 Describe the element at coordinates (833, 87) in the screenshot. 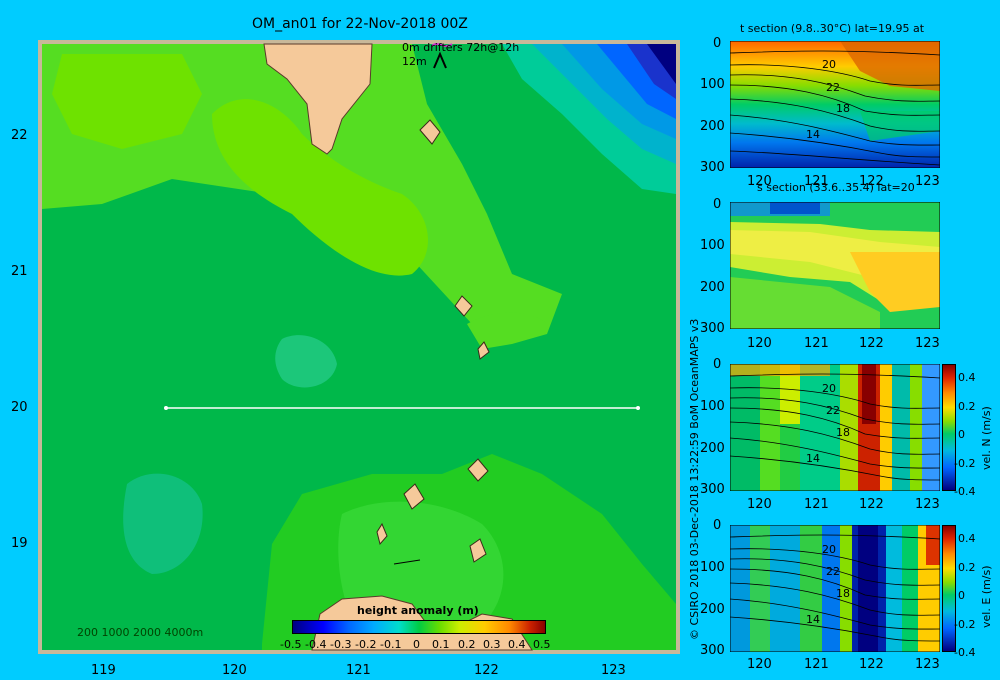

I see `t-contour-label: 22` at that location.